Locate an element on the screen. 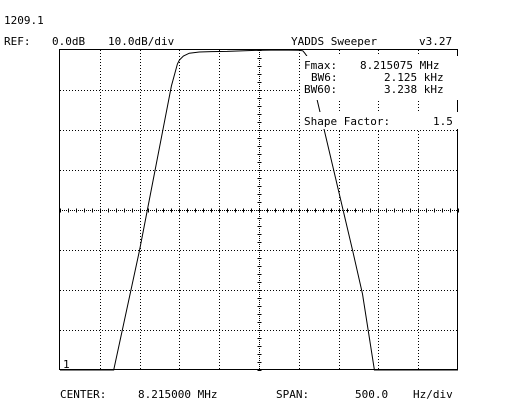  bw6-value: 2.125 kHz is located at coordinates (414, 77).